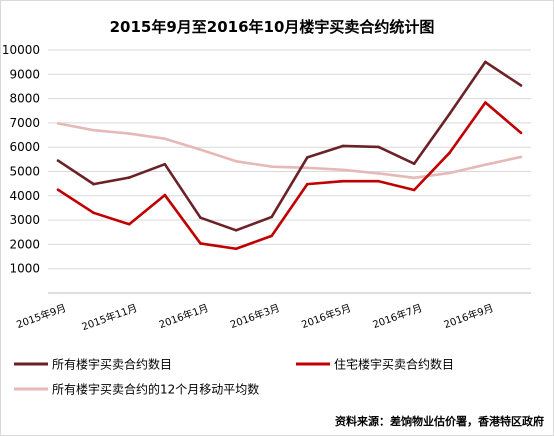  Describe the element at coordinates (24, 123) in the screenshot. I see `y-tick-label: 7000` at that location.